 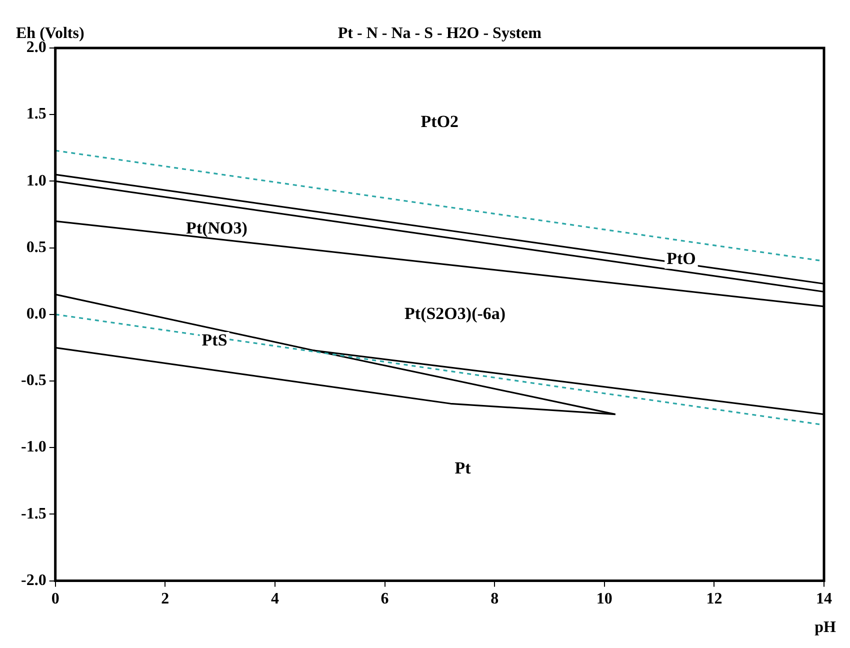 What do you see at coordinates (33, 513) in the screenshot?
I see `y-tick-label: -1.5` at bounding box center [33, 513].